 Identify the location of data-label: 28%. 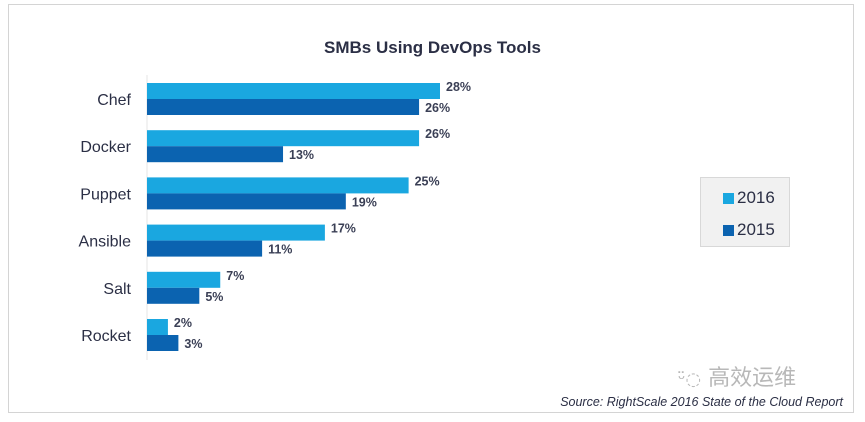
(458, 87).